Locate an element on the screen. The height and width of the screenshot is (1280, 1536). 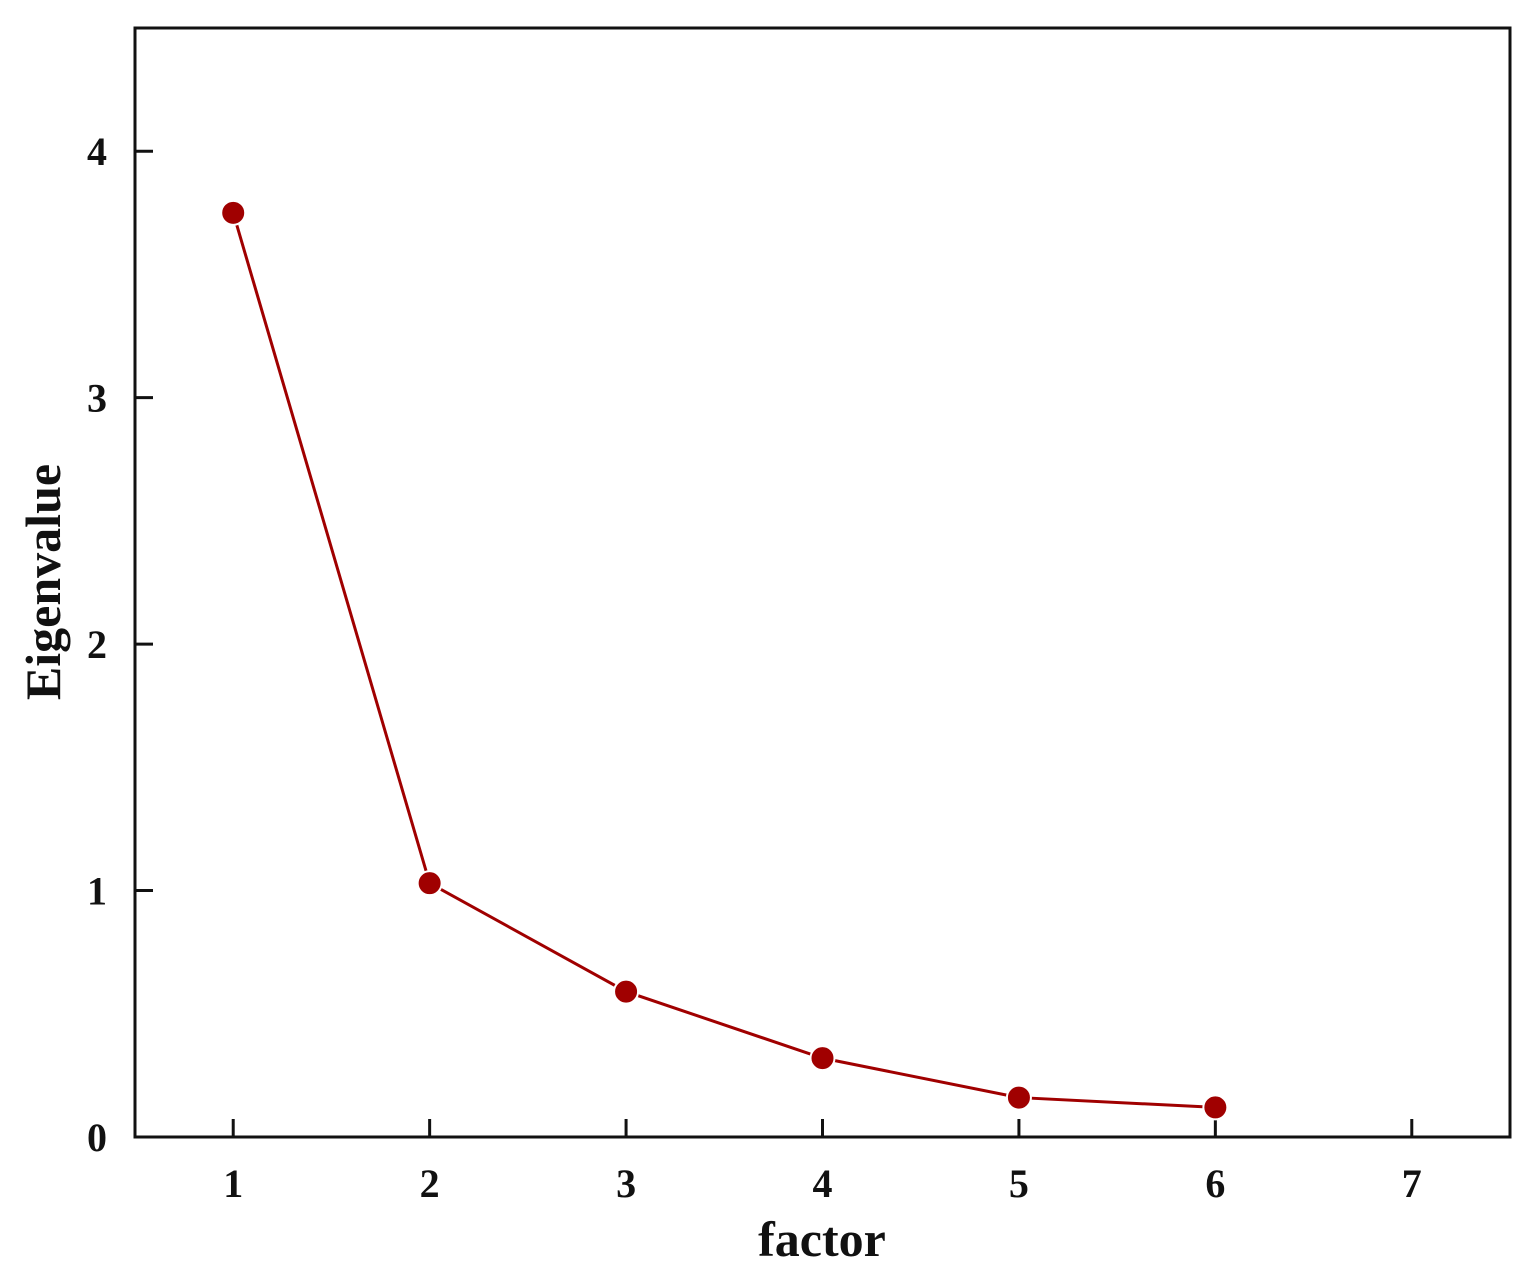
x-tick-label: 3 is located at coordinates (626, 1183).